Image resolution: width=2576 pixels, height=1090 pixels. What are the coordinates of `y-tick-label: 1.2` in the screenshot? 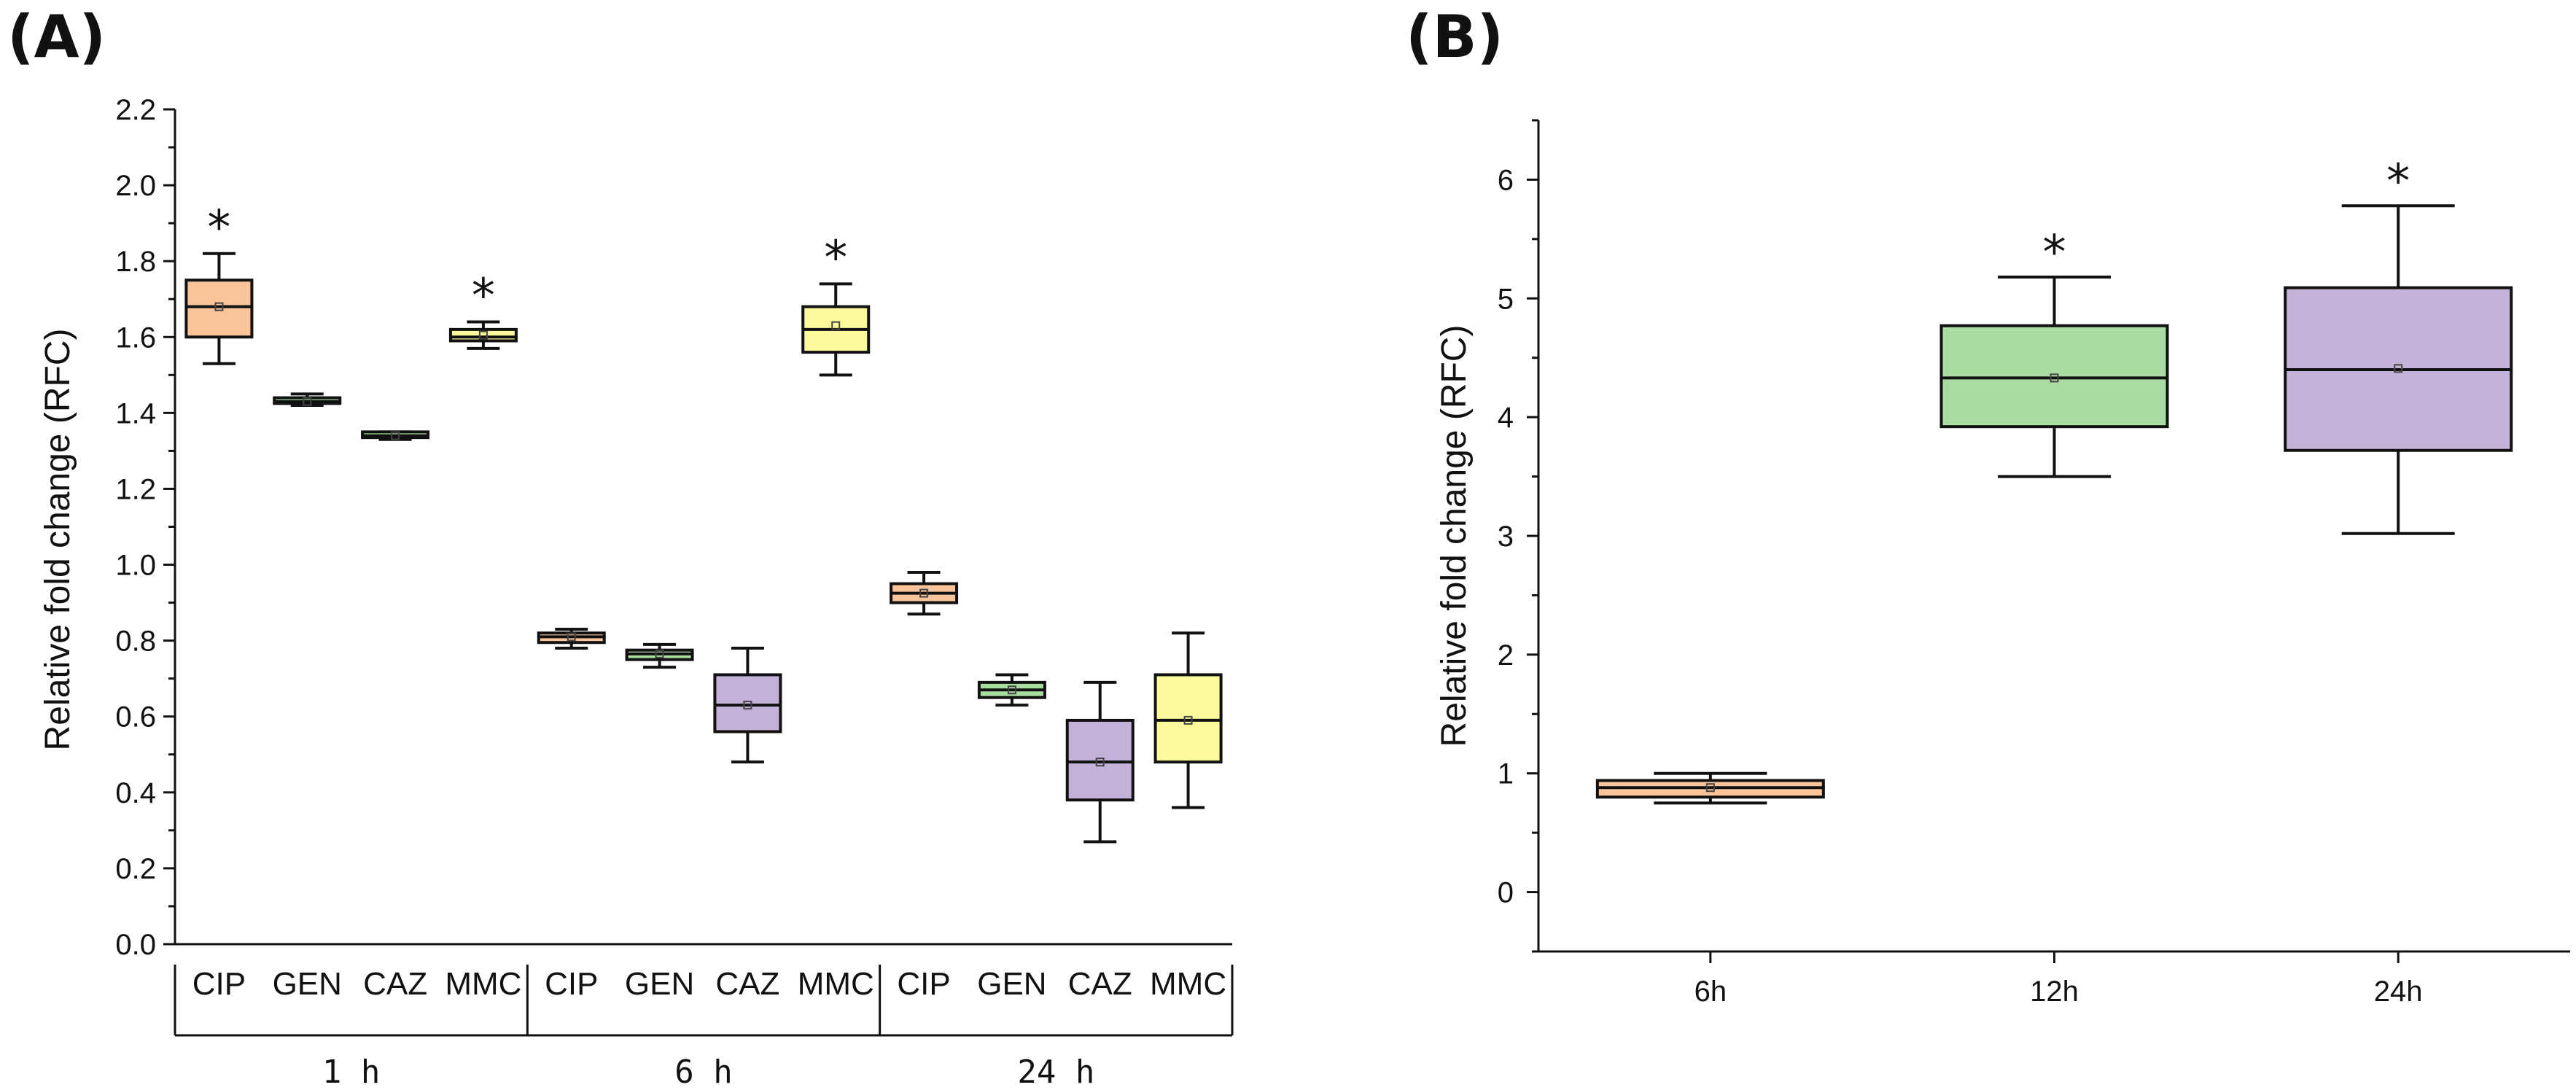 It's located at (135, 489).